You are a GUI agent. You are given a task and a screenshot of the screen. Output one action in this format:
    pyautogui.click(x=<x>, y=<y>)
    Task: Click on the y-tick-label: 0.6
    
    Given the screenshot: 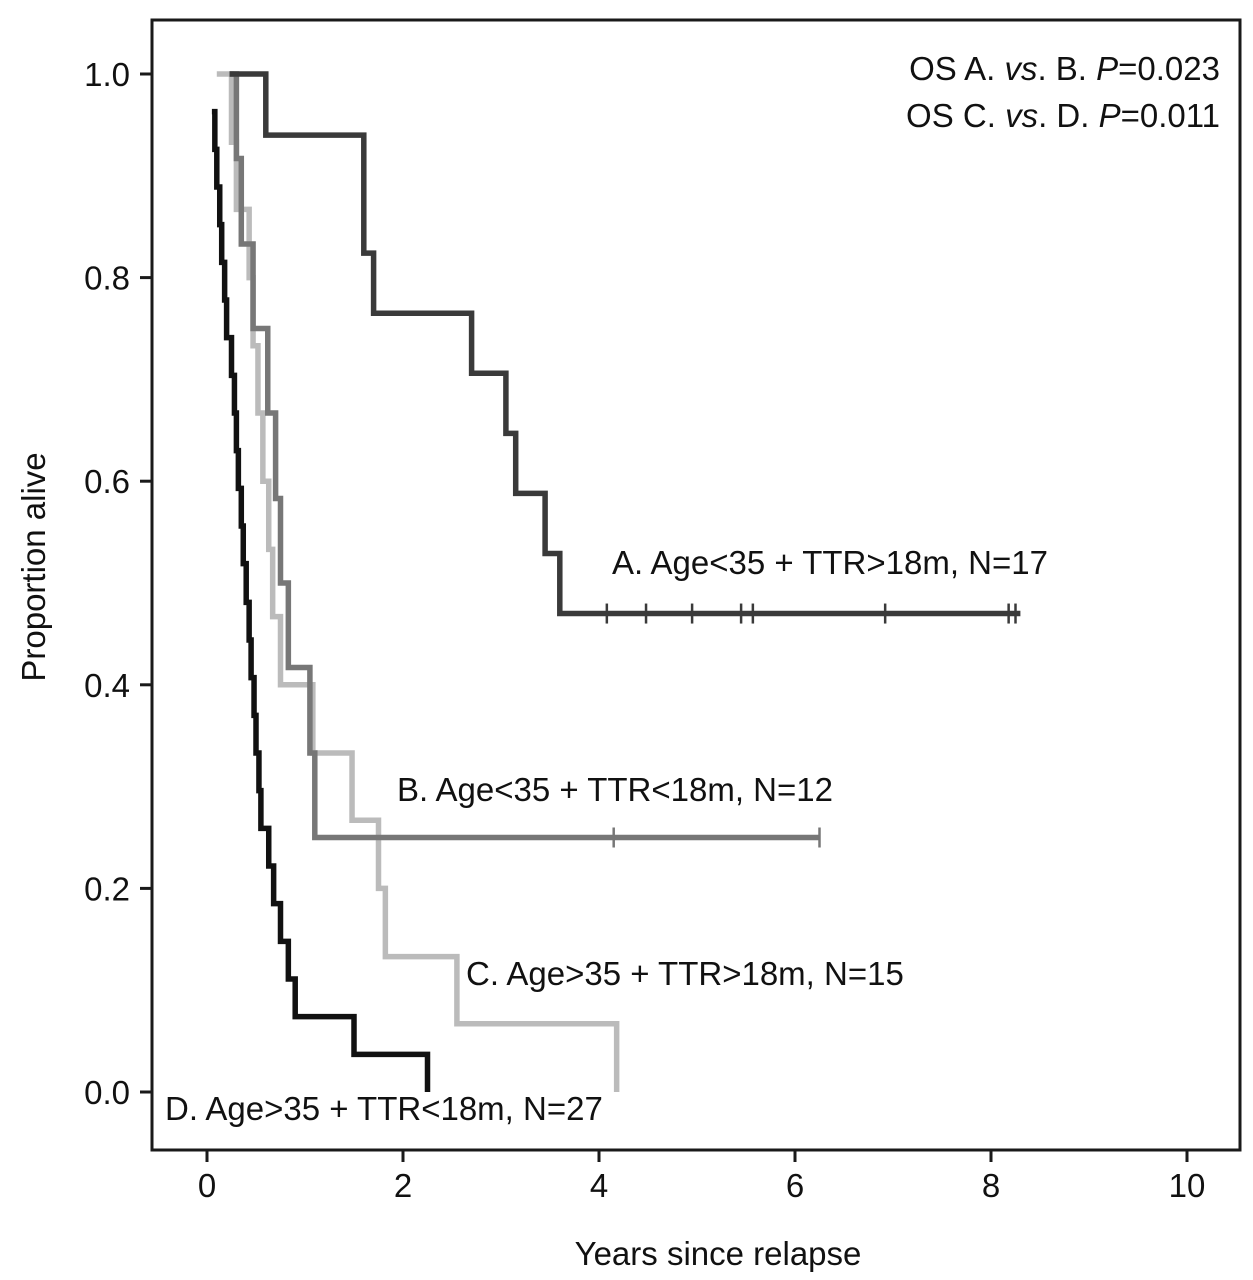 What is the action you would take?
    pyautogui.click(x=107, y=481)
    